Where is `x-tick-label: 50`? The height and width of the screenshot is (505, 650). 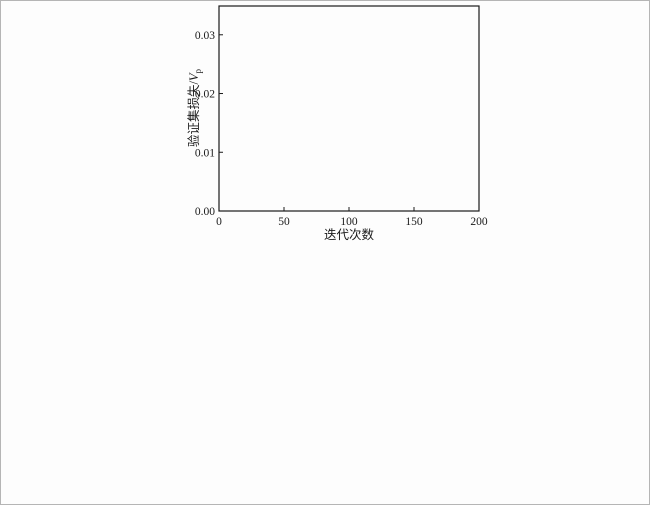
x-tick-label: 50 is located at coordinates (284, 222).